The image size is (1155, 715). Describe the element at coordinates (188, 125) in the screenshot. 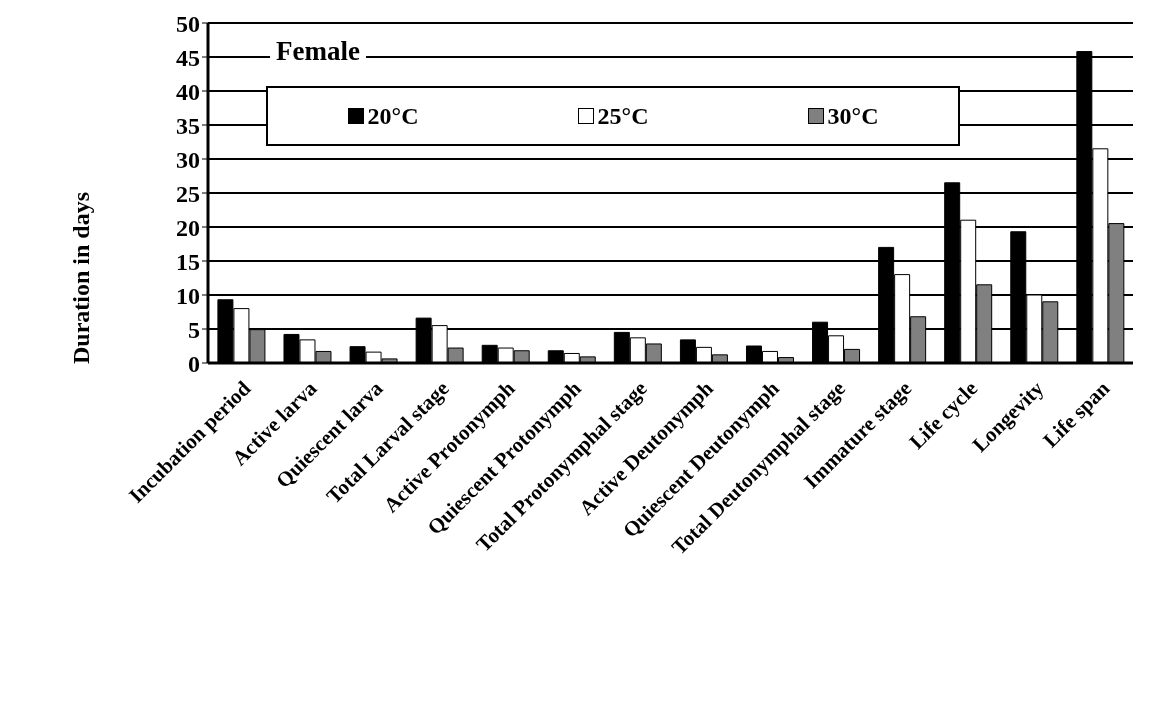

I see `y-tick-label: 35` at that location.